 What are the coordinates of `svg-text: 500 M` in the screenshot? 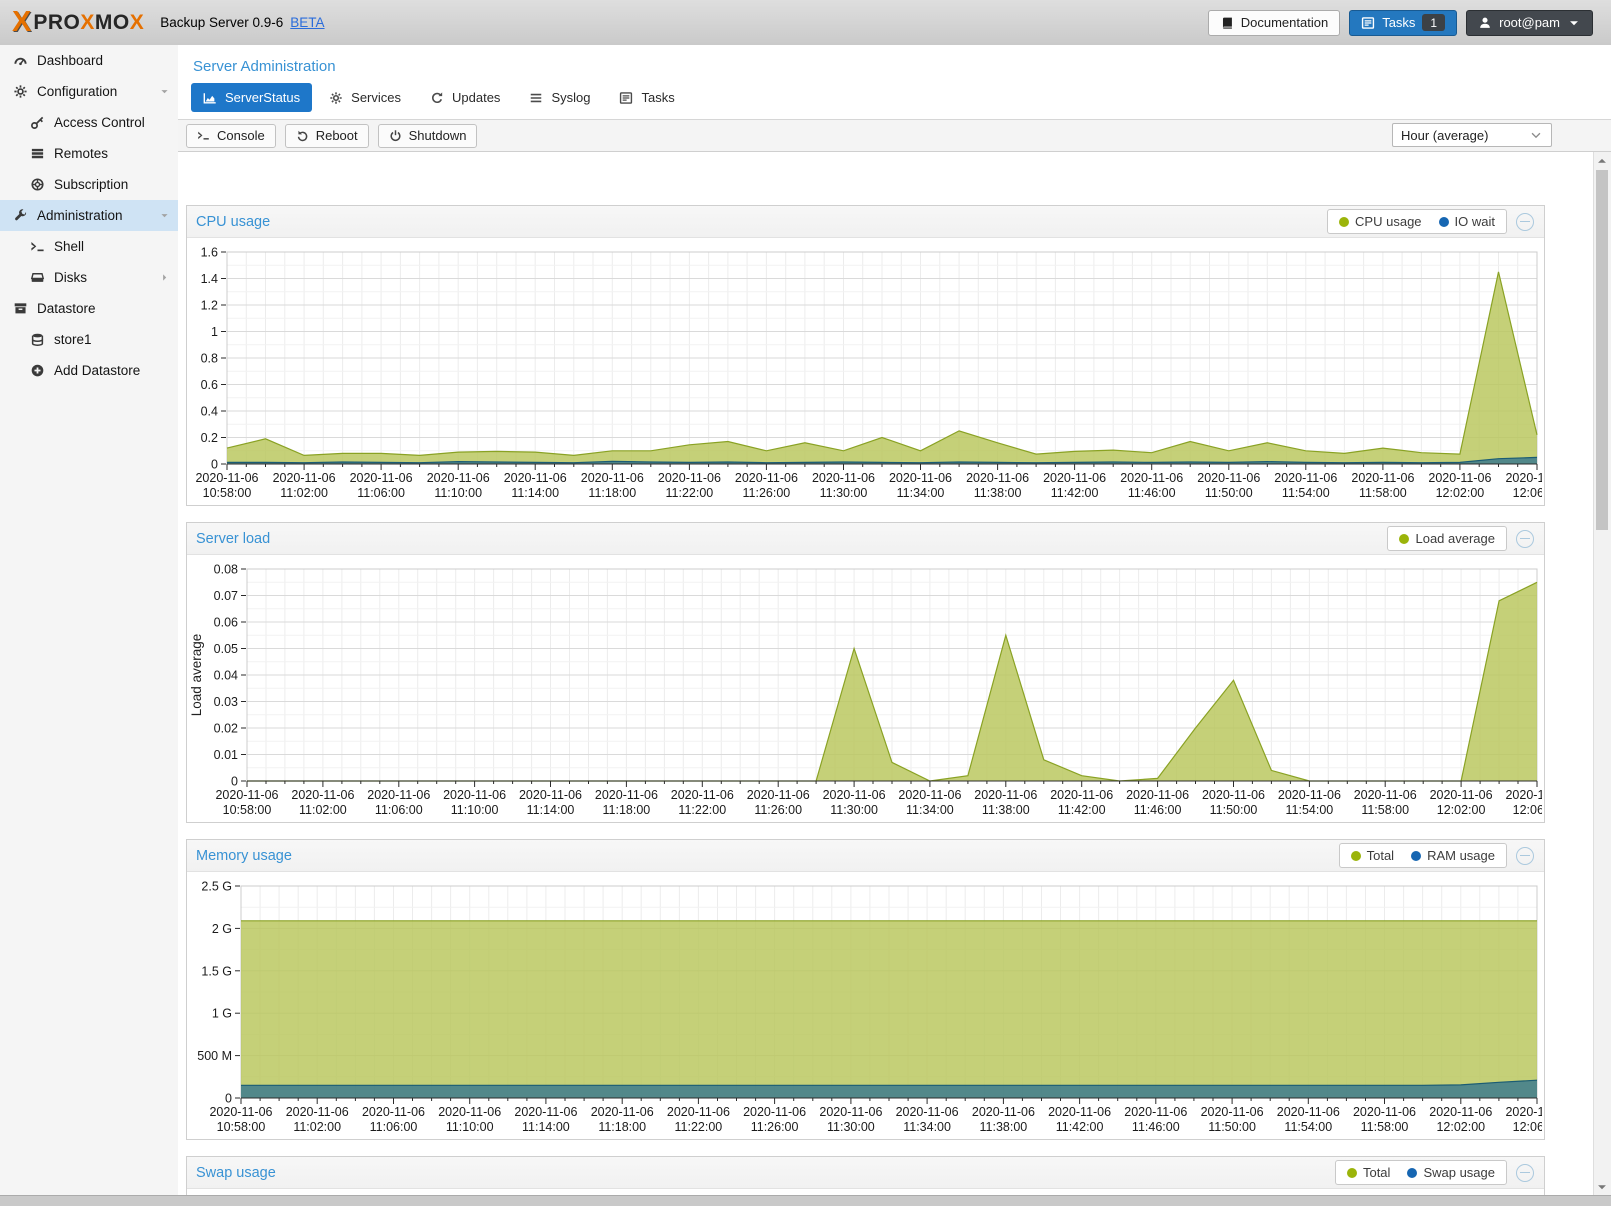 It's located at (214, 1056).